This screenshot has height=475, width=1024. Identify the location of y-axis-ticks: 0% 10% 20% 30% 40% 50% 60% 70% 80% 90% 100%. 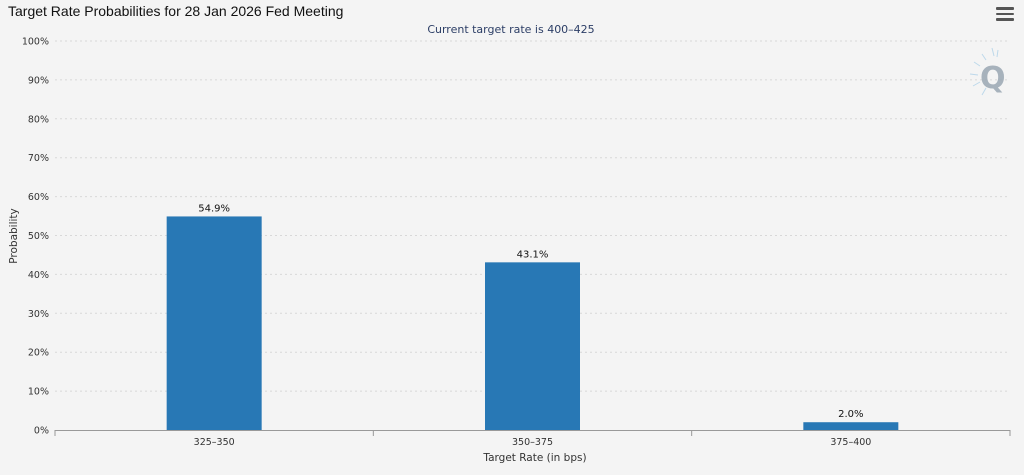
(35, 237).